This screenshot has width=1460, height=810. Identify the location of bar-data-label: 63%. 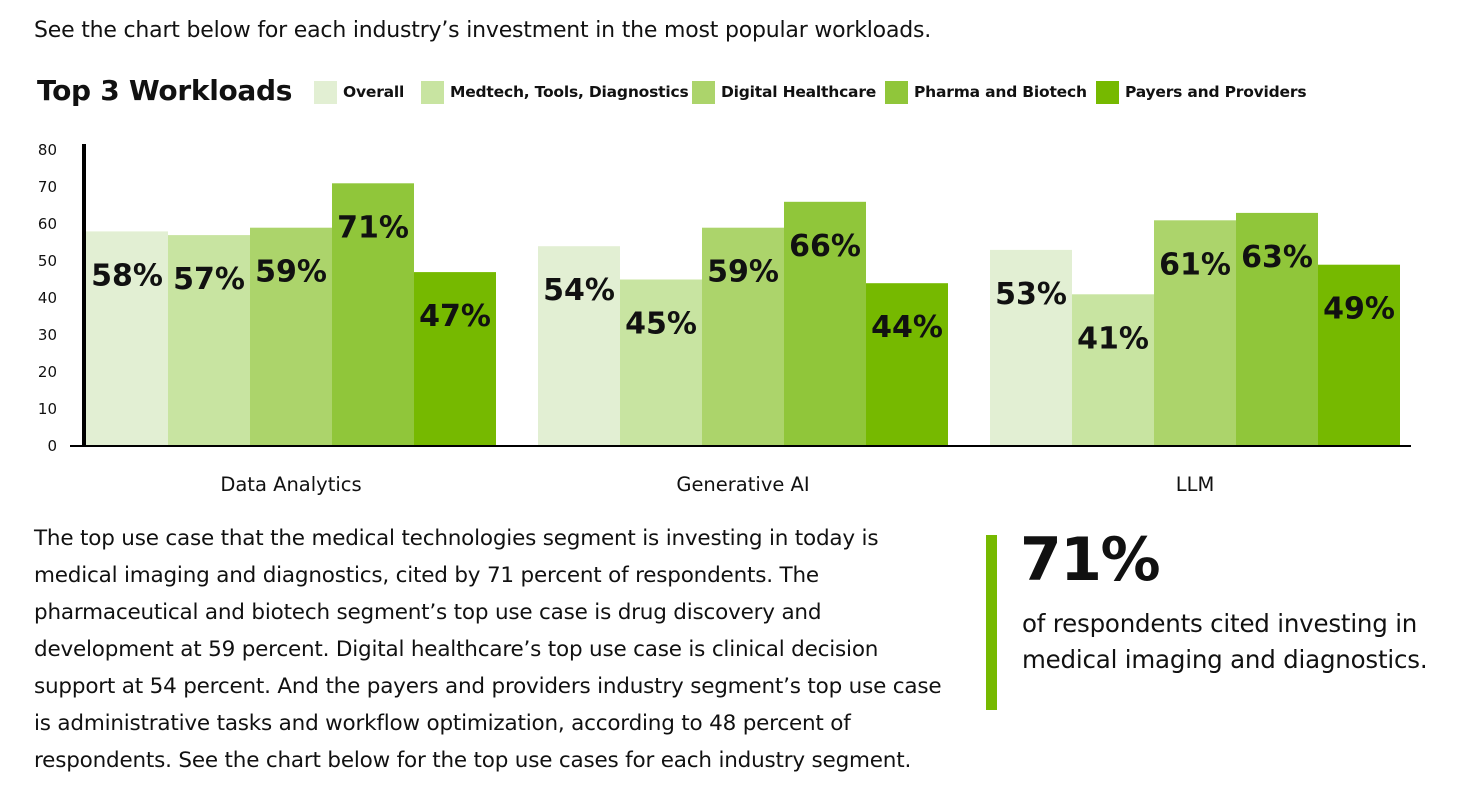
(1277, 257).